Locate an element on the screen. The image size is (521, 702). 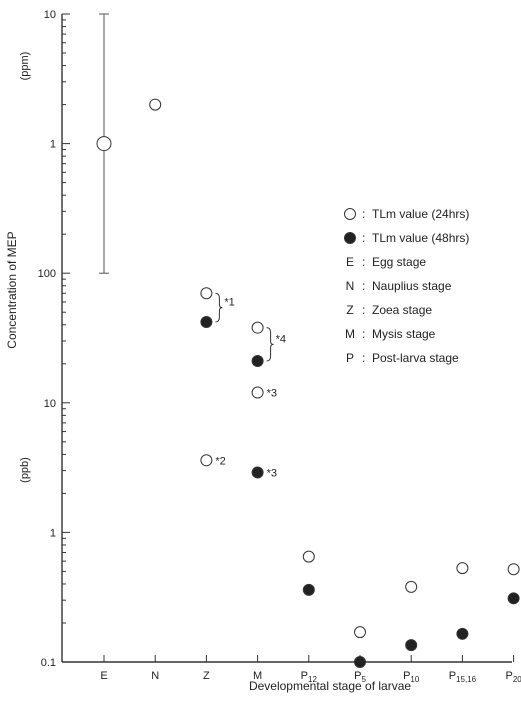
y-axis-ticks: 0.1 1 10 100 1 10 is located at coordinates (54, 339).